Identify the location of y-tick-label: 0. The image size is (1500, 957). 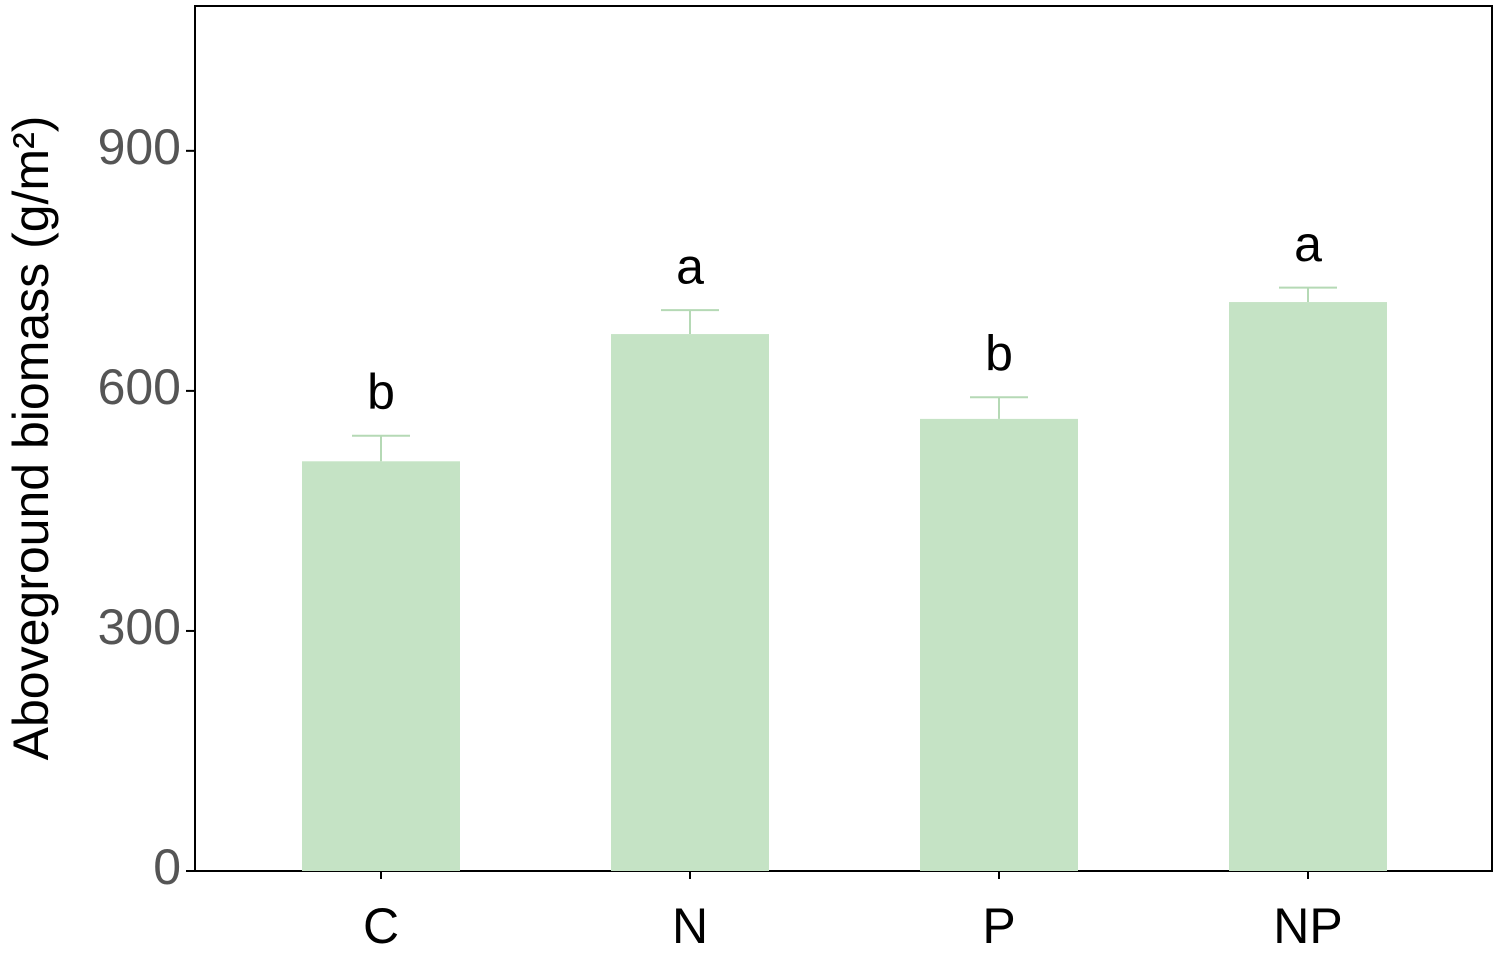
(167, 867).